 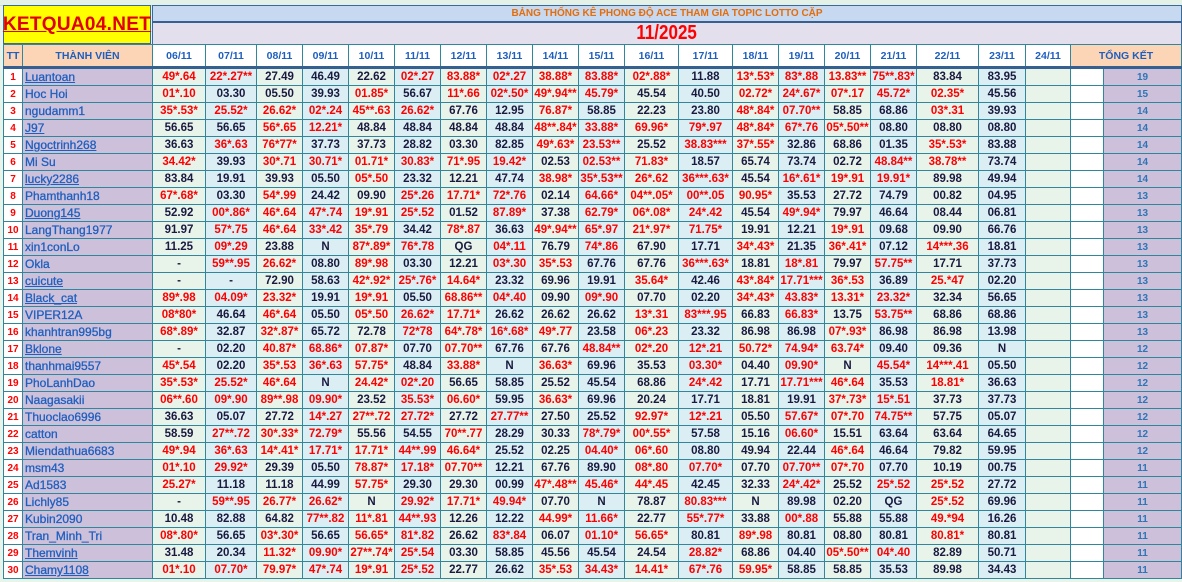 What do you see at coordinates (179, 162) in the screenshot?
I see `score-cell: 34.42*` at bounding box center [179, 162].